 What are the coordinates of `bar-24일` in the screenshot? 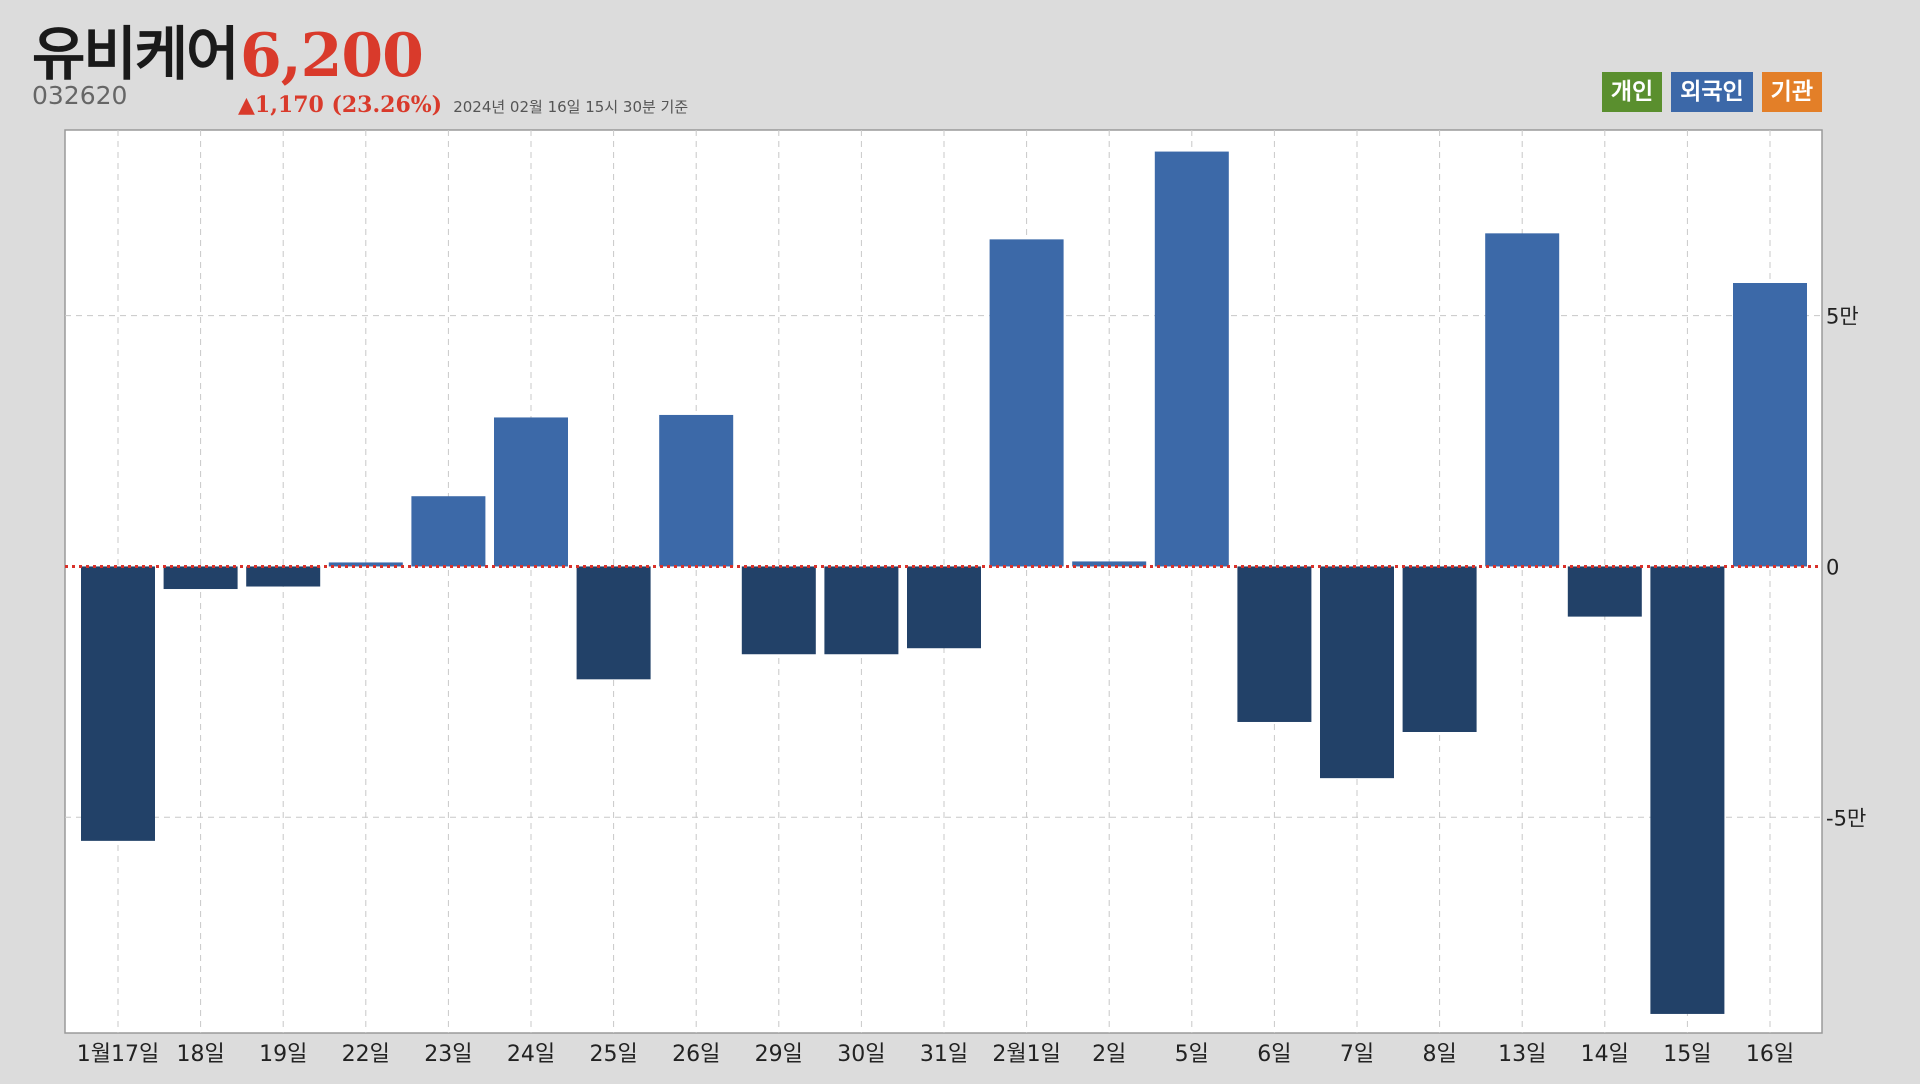 It's located at (531, 492).